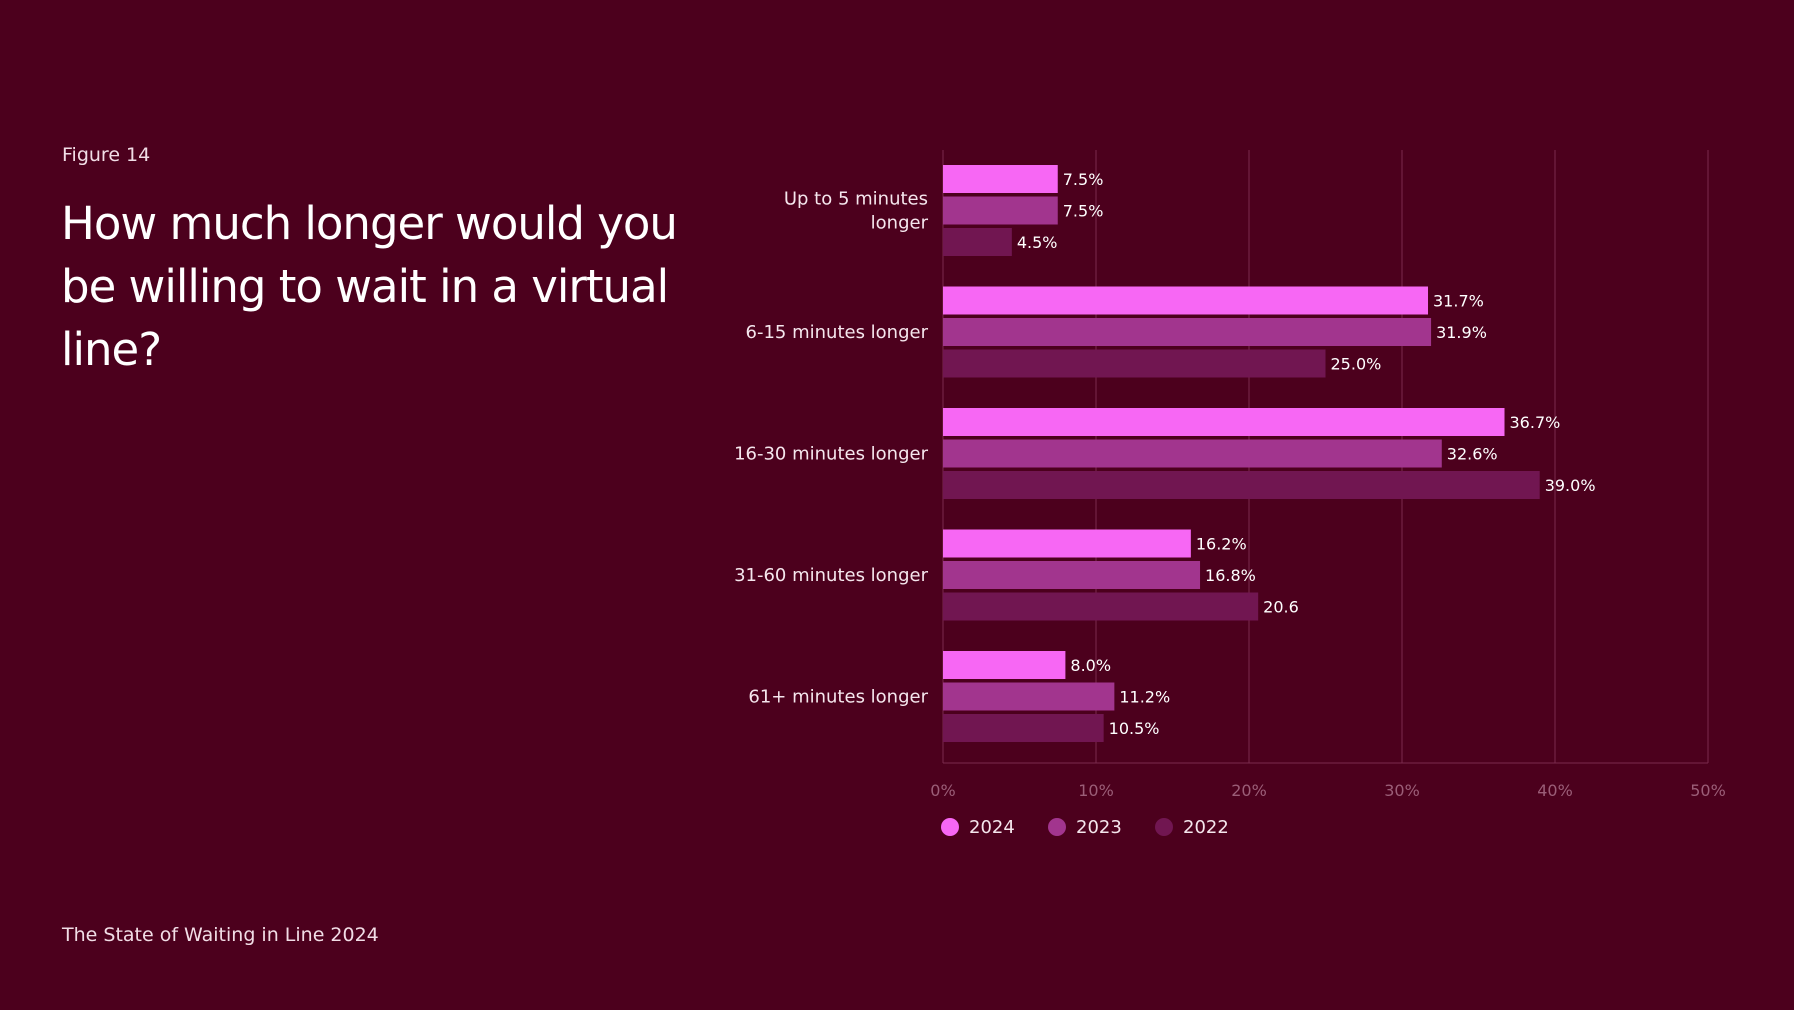  What do you see at coordinates (1535, 422) in the screenshot?
I see `data-label: 36.7%` at bounding box center [1535, 422].